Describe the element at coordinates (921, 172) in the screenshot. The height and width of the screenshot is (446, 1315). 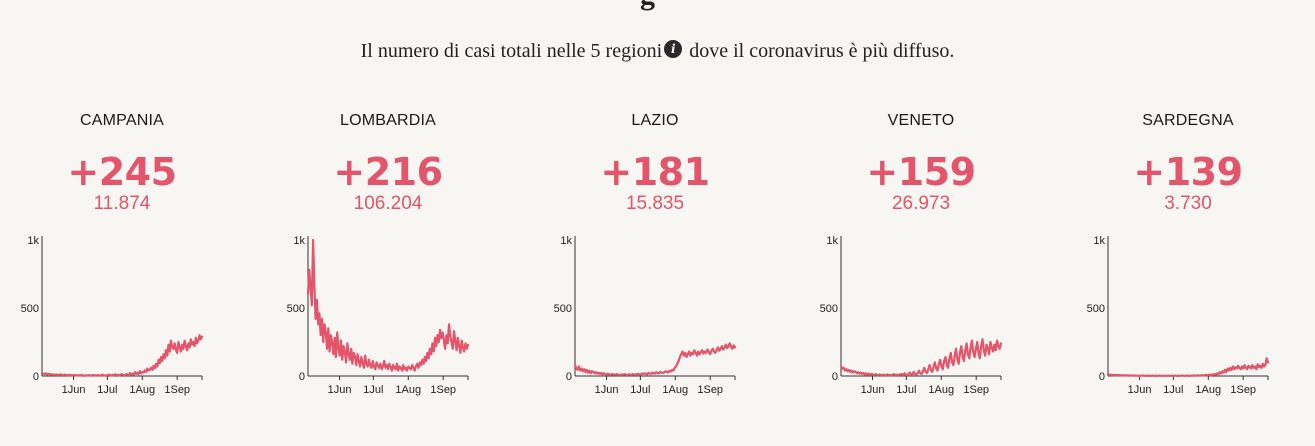
I see `region-delta: +159` at that location.